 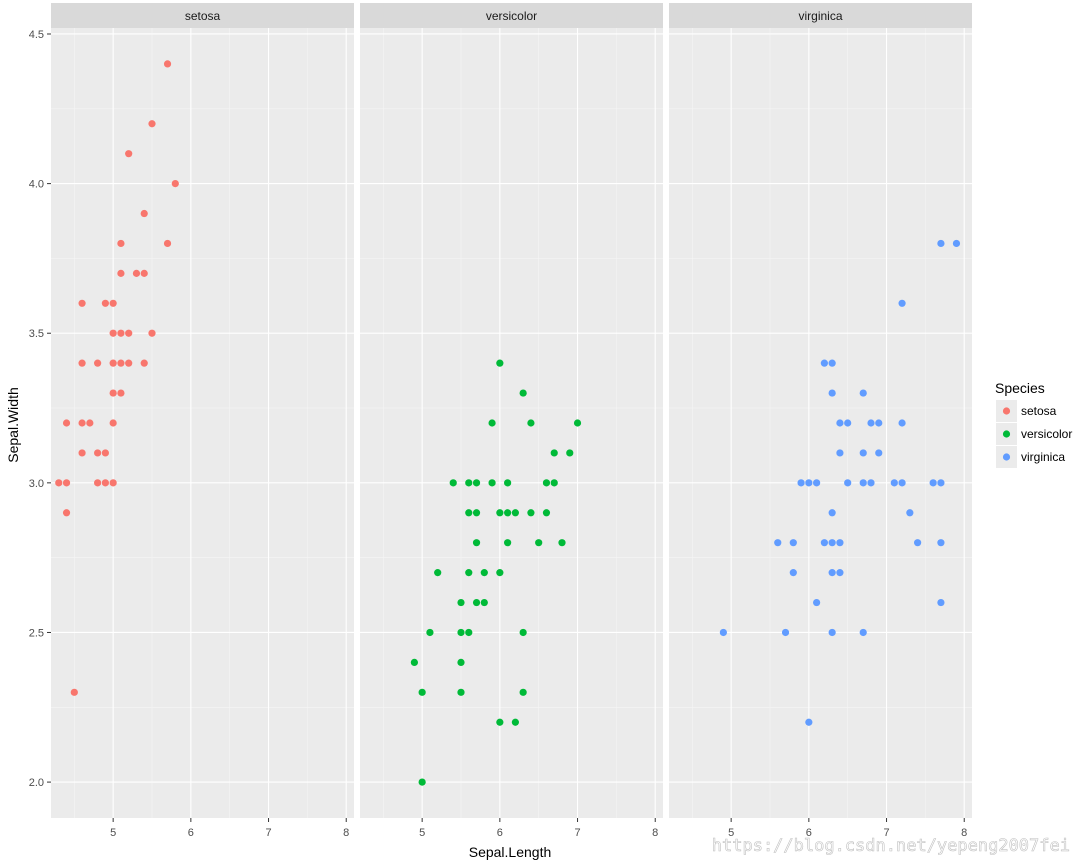 I want to click on legend-title: Species, so click(x=1020, y=388).